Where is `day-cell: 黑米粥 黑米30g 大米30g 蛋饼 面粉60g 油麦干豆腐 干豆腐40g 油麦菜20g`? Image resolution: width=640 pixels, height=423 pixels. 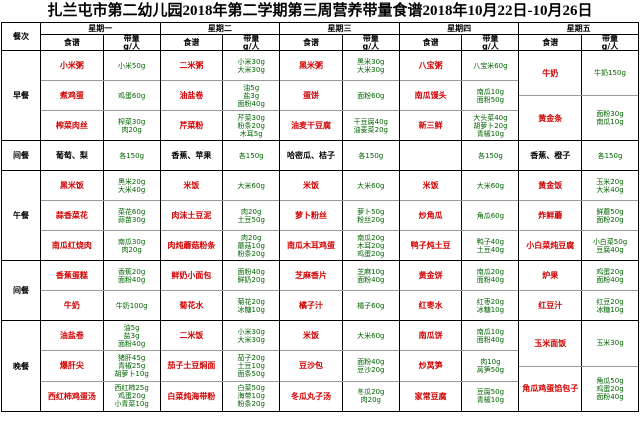
day-cell: 黑米粥 黑米30g 大米30g 蛋饼 面粉60g 油麦干豆腐 干豆腐40g 油麦菜20g is located at coordinates (340, 95).